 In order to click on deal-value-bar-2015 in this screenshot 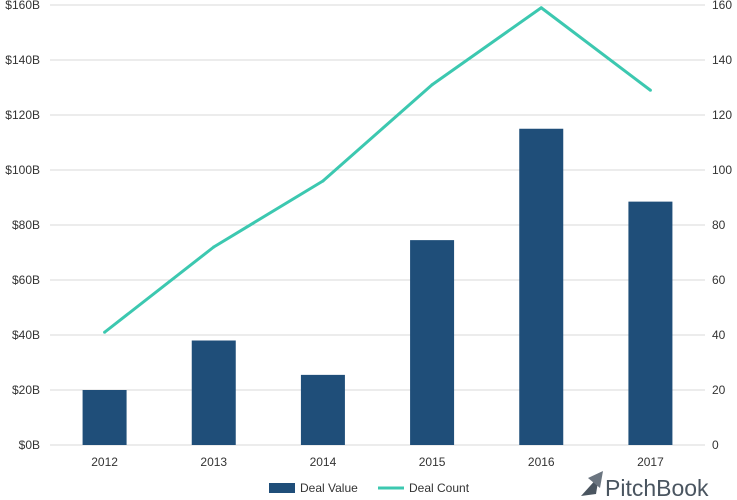, I will do `click(432, 342)`.